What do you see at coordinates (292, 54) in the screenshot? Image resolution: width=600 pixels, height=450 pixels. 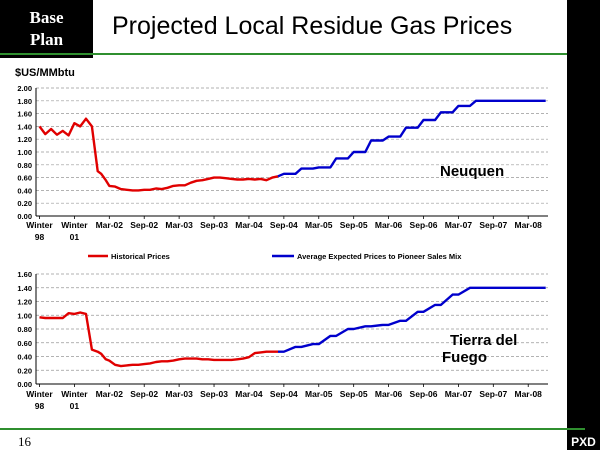 I see `top-rule` at bounding box center [292, 54].